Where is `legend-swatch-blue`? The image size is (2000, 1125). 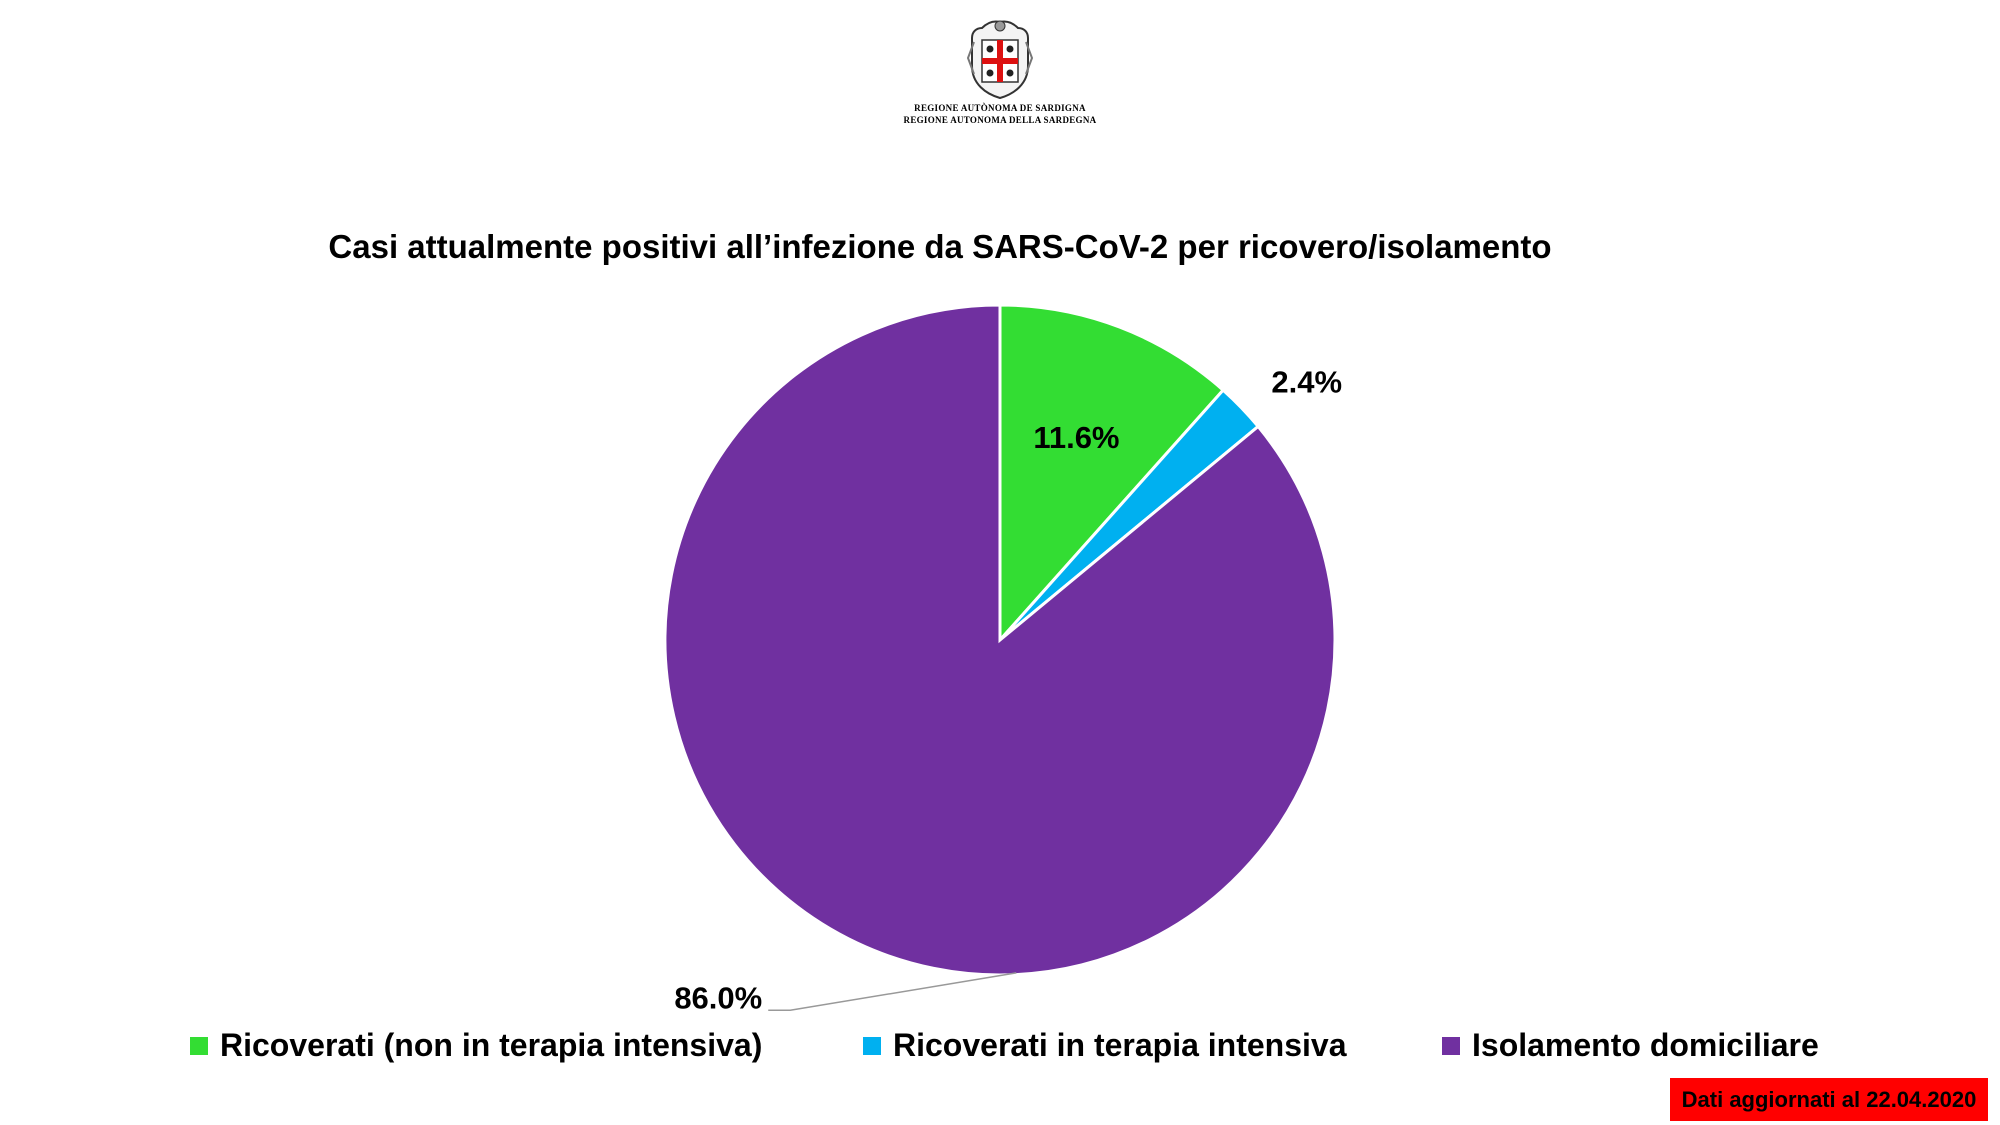
legend-swatch-blue is located at coordinates (872, 1045).